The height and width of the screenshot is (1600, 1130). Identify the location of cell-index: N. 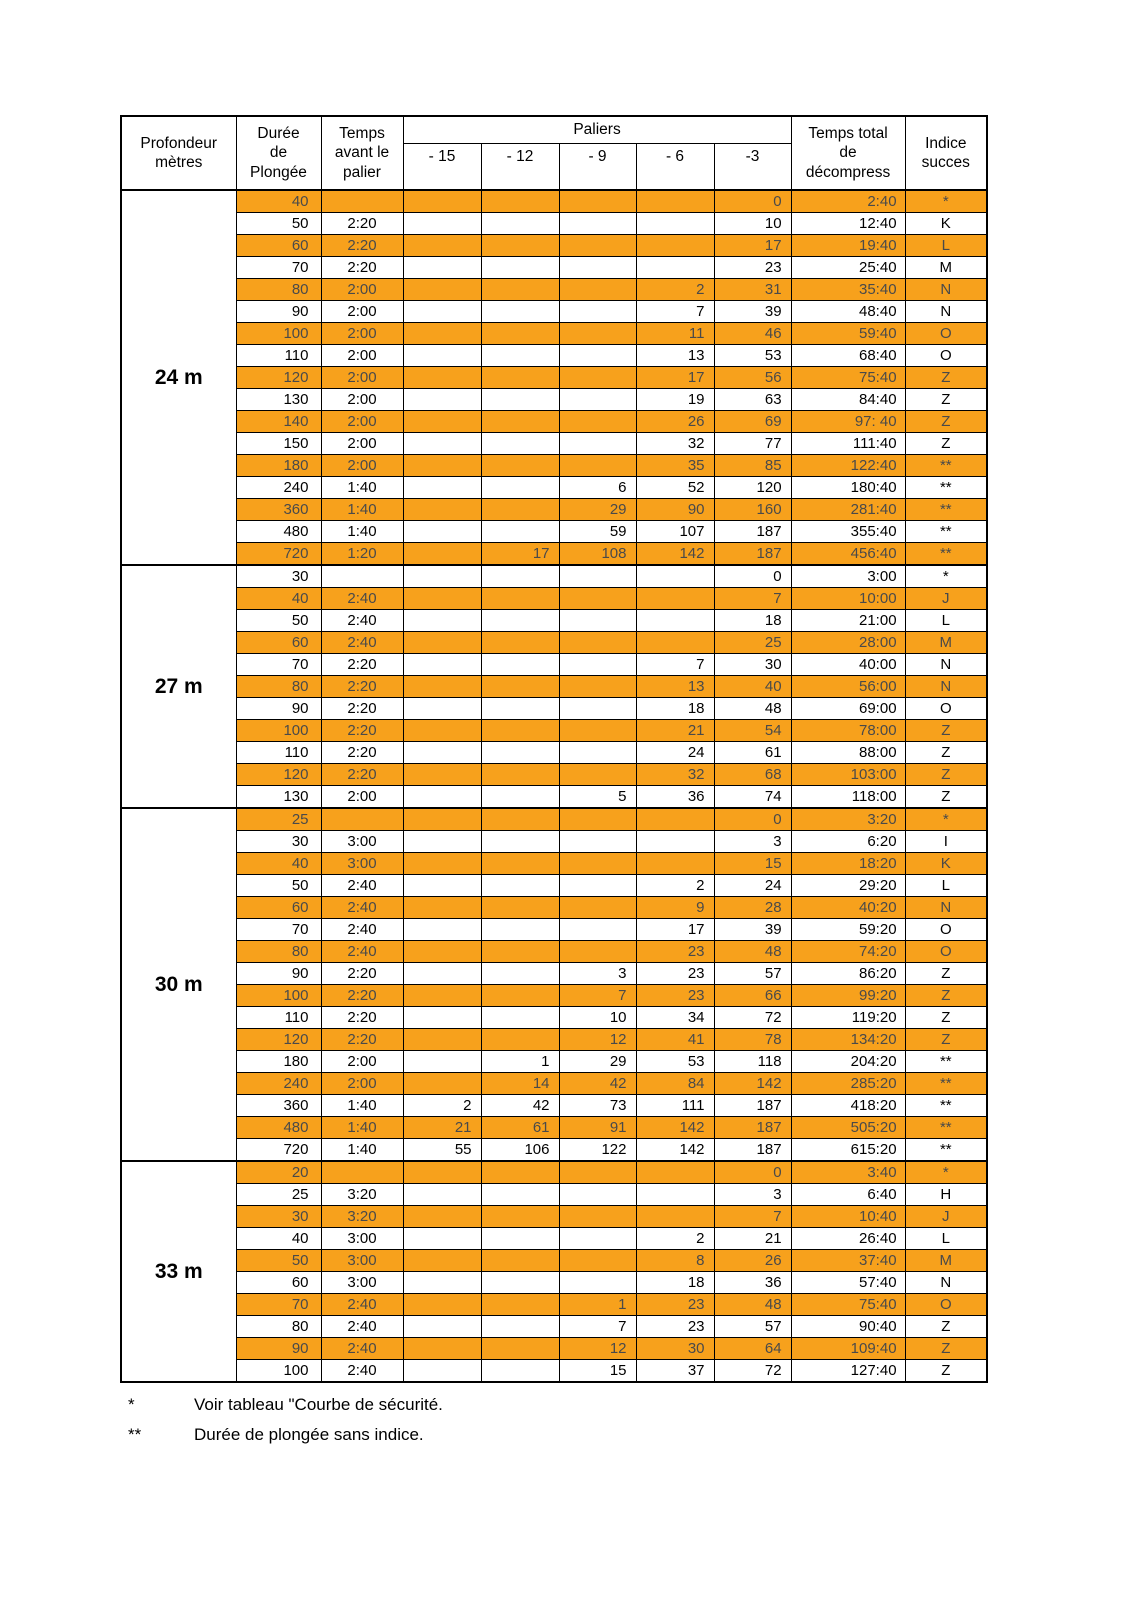
(946, 289).